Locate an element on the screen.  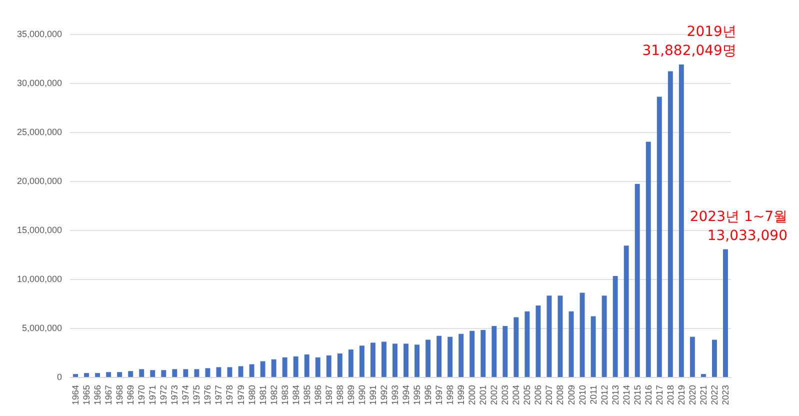
x-tick-label: 2008 is located at coordinates (560, 395).